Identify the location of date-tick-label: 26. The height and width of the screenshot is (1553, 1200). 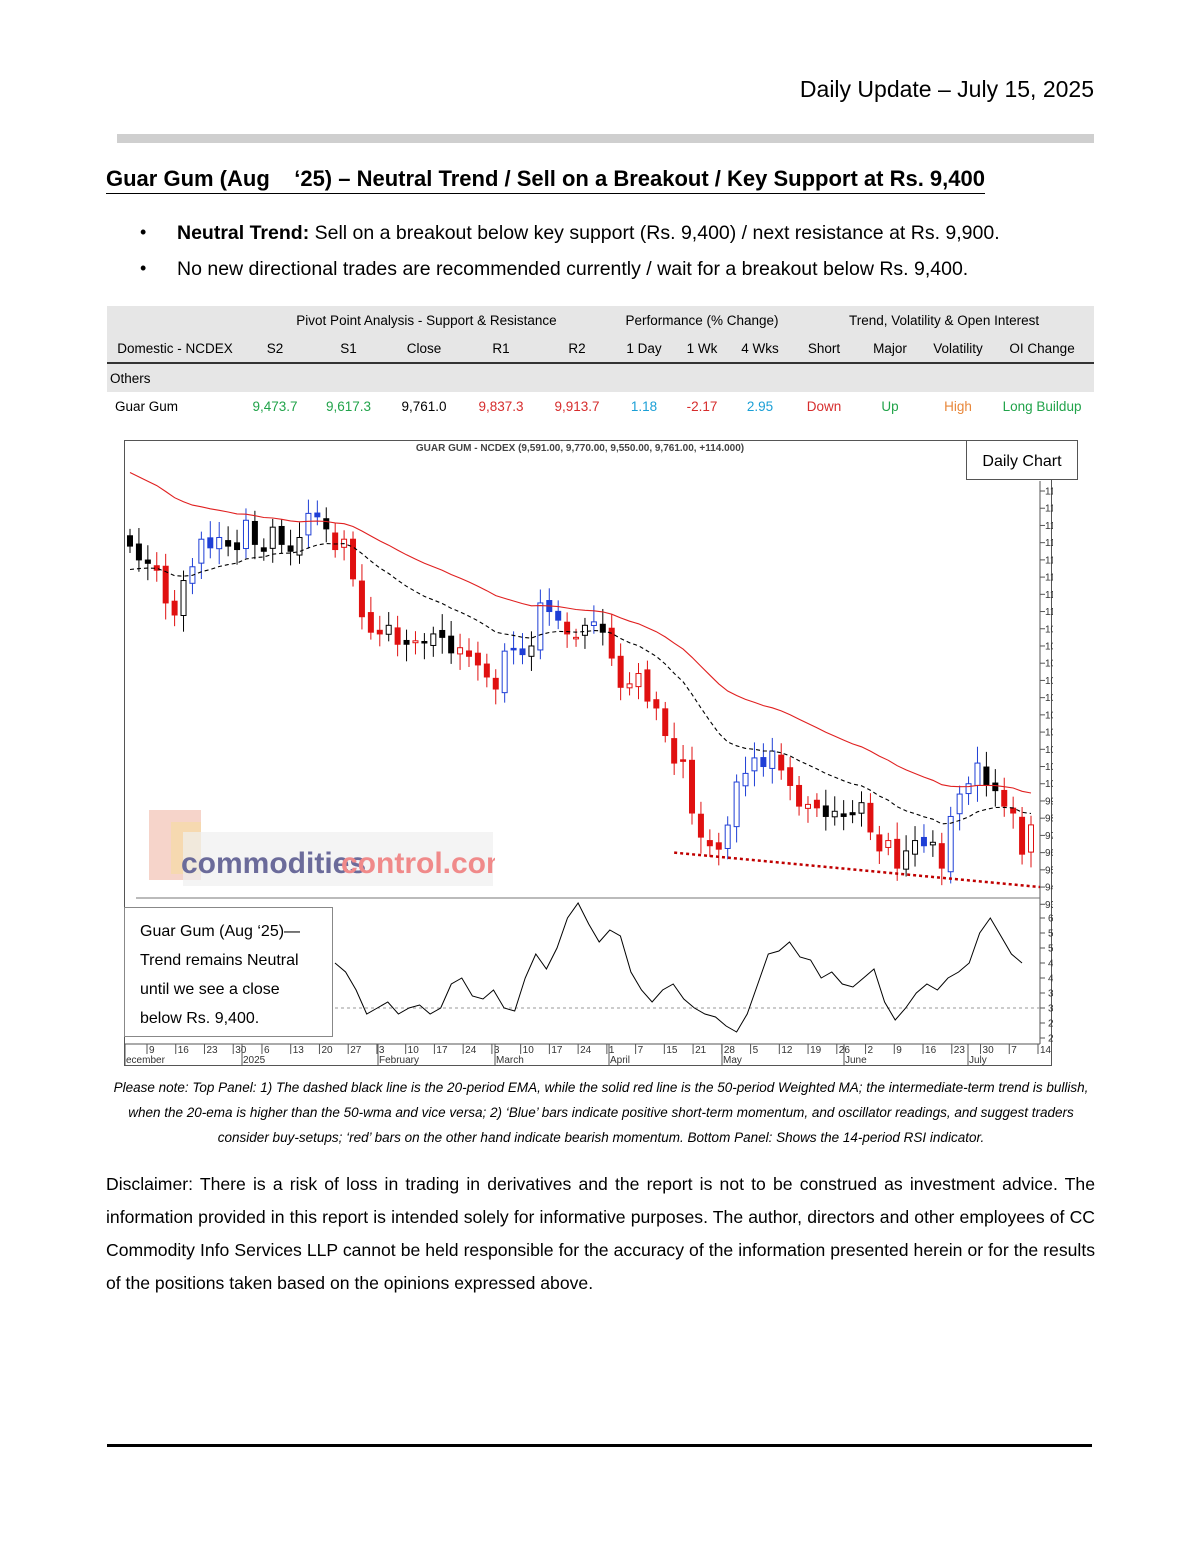
(845, 1050).